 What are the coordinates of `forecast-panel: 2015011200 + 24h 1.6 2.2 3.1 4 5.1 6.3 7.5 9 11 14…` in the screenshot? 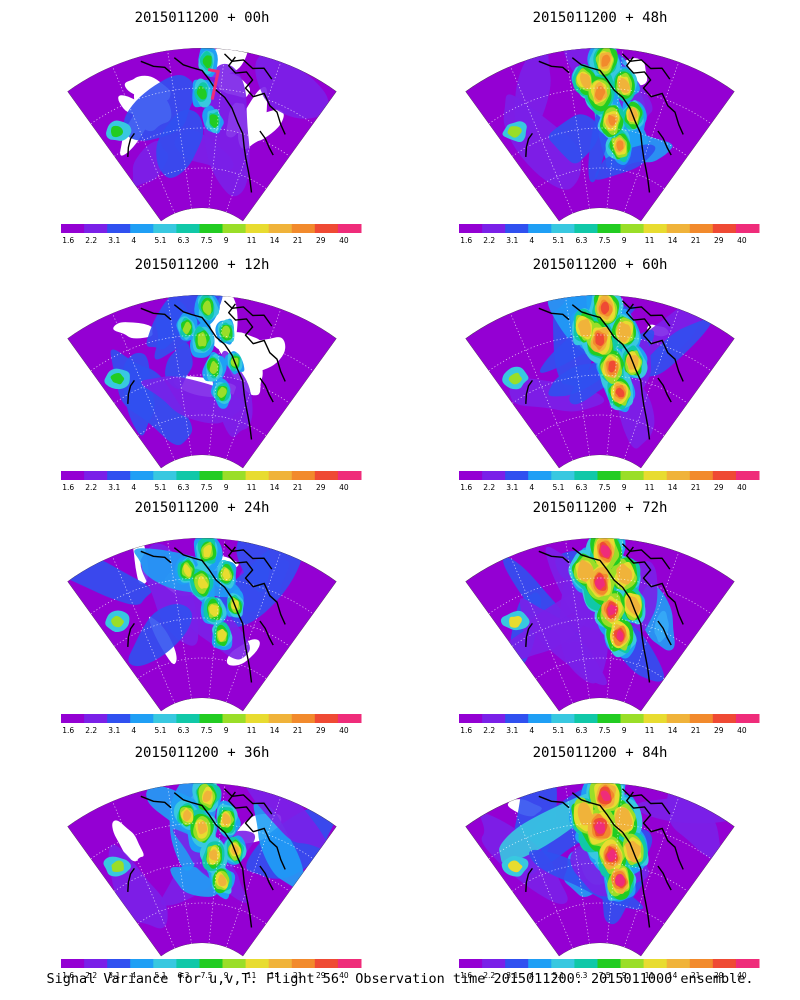 It's located at (211, 617).